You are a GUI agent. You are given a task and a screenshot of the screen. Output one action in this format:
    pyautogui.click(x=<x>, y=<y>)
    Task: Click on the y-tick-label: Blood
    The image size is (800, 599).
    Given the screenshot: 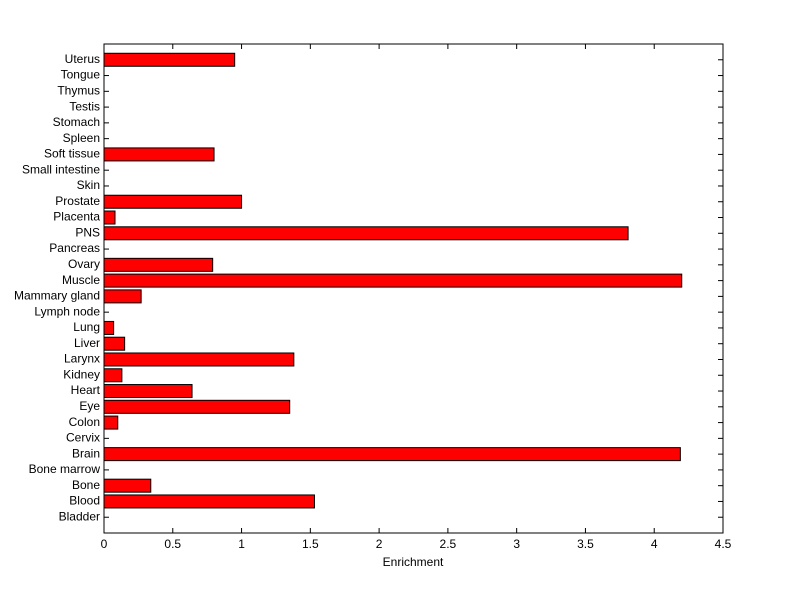 What is the action you would take?
    pyautogui.click(x=84, y=501)
    